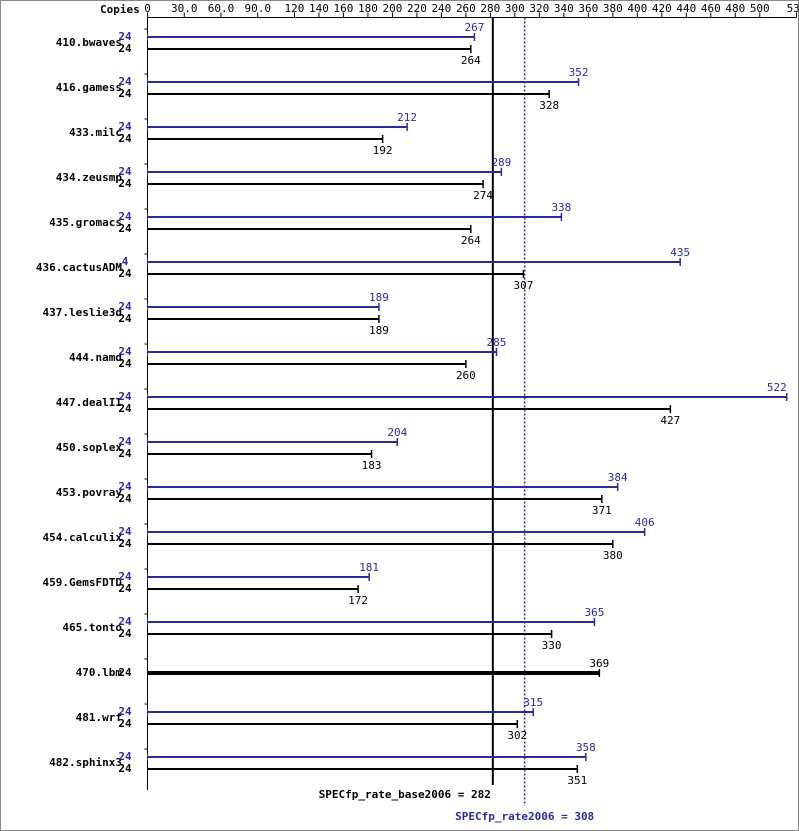 The height and width of the screenshot is (831, 799). What do you see at coordinates (552, 645) in the screenshot?
I see `value-label: 330` at bounding box center [552, 645].